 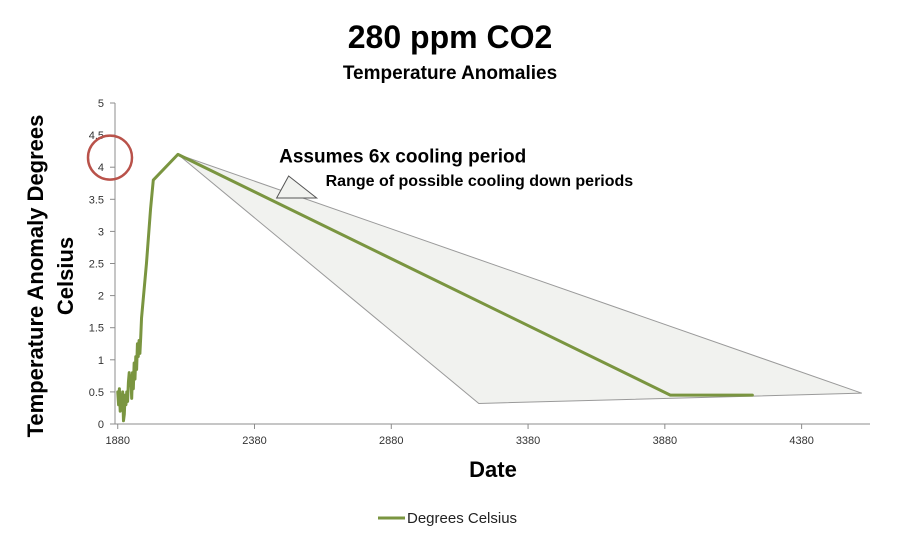 I want to click on chart-title: 280 ppm CO2, so click(x=450, y=37).